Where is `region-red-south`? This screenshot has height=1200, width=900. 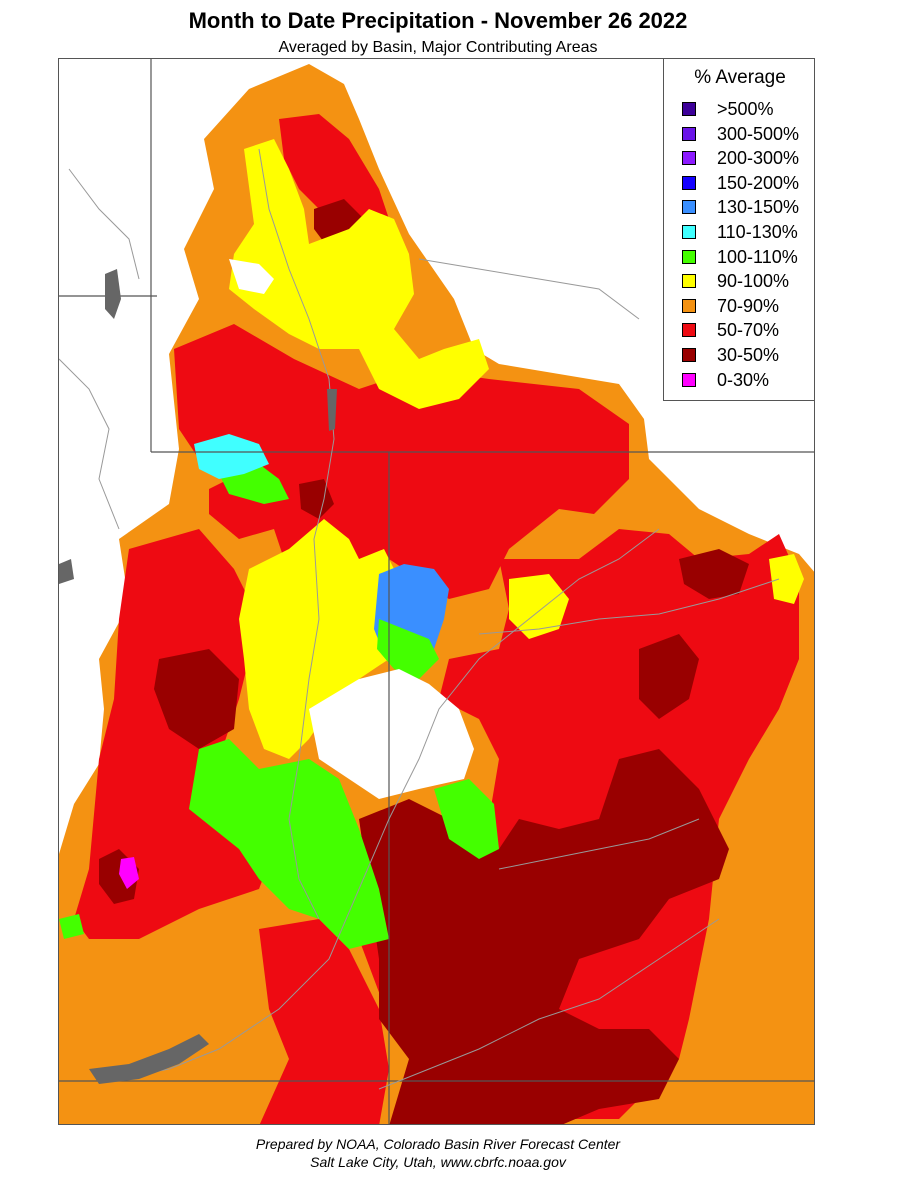
region-red-south is located at coordinates (324, 1021).